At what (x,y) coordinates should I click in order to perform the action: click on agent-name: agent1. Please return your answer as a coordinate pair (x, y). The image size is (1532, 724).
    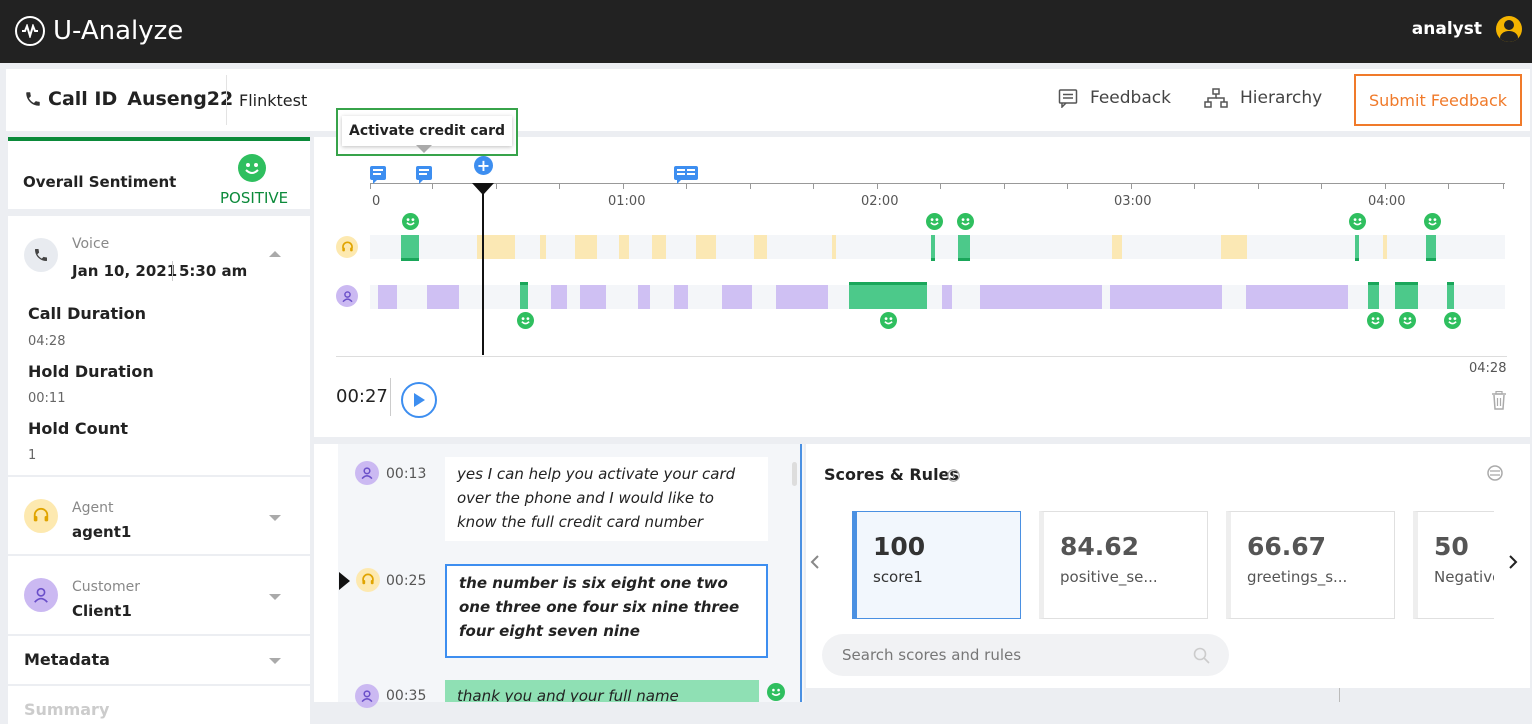
    Looking at the image, I should click on (102, 532).